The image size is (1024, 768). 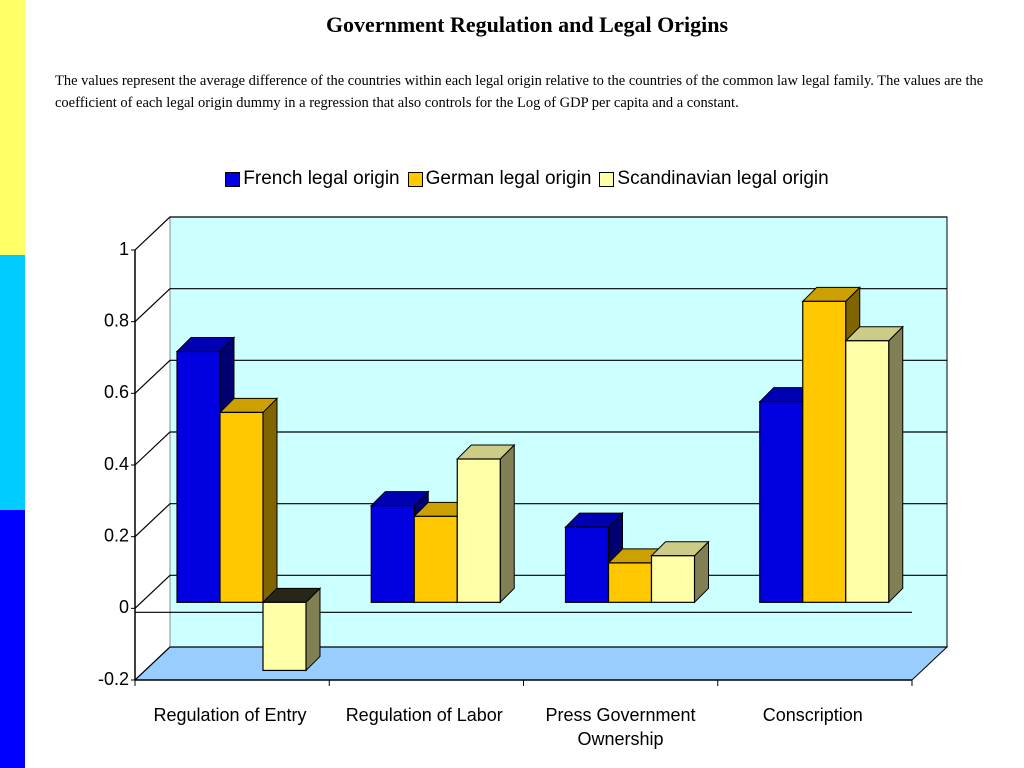 I want to click on legend-label: German legal origin, so click(x=508, y=178).